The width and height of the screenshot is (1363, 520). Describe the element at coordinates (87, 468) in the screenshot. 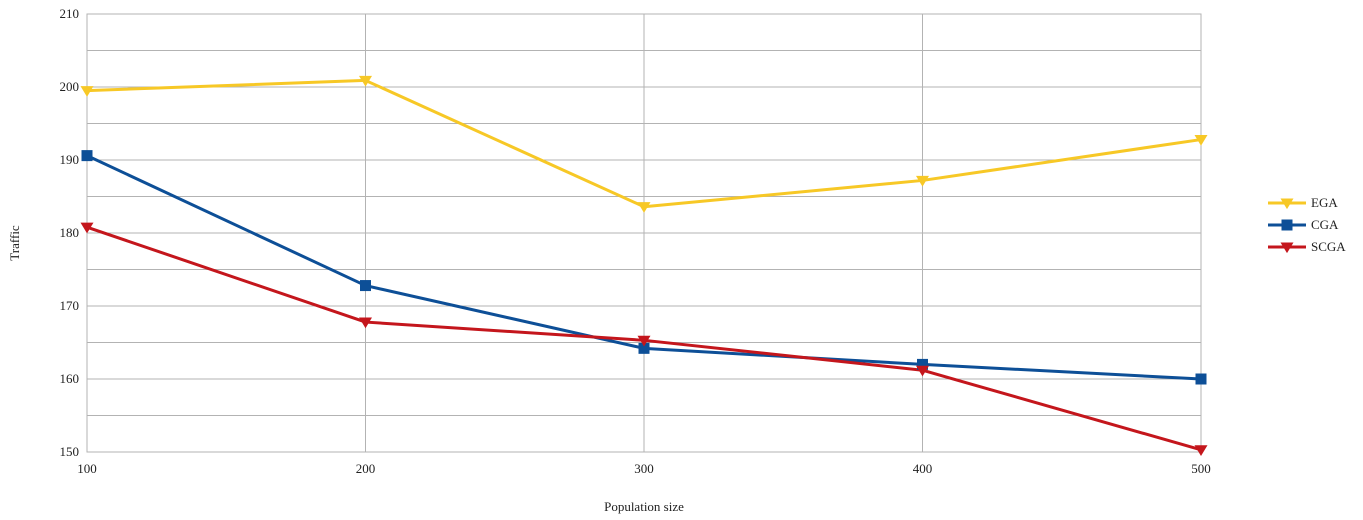

I see `x-tick-label: 100` at that location.